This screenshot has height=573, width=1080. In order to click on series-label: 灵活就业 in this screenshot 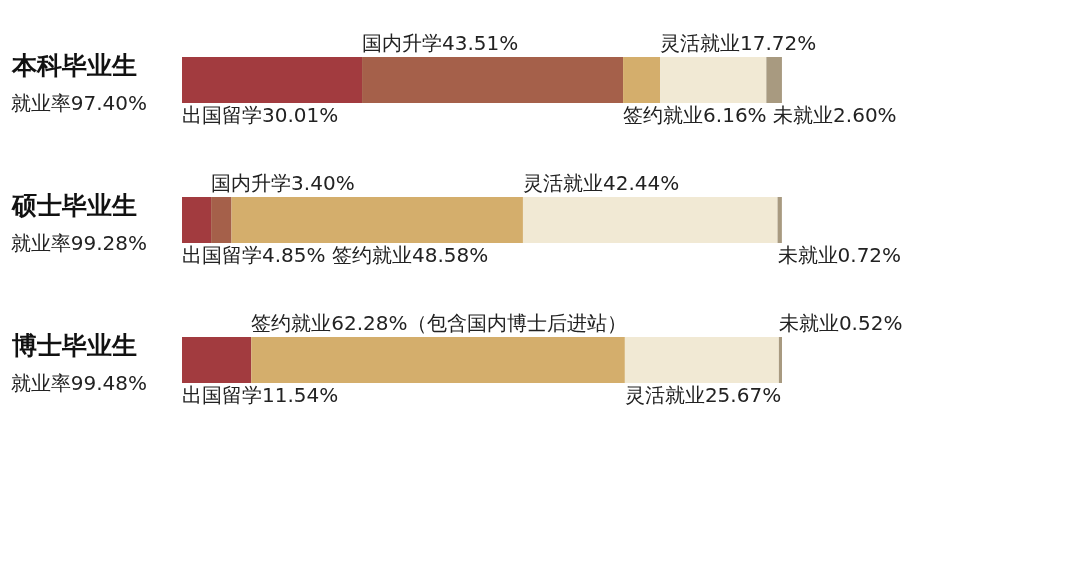, I will do `click(664, 395)`.